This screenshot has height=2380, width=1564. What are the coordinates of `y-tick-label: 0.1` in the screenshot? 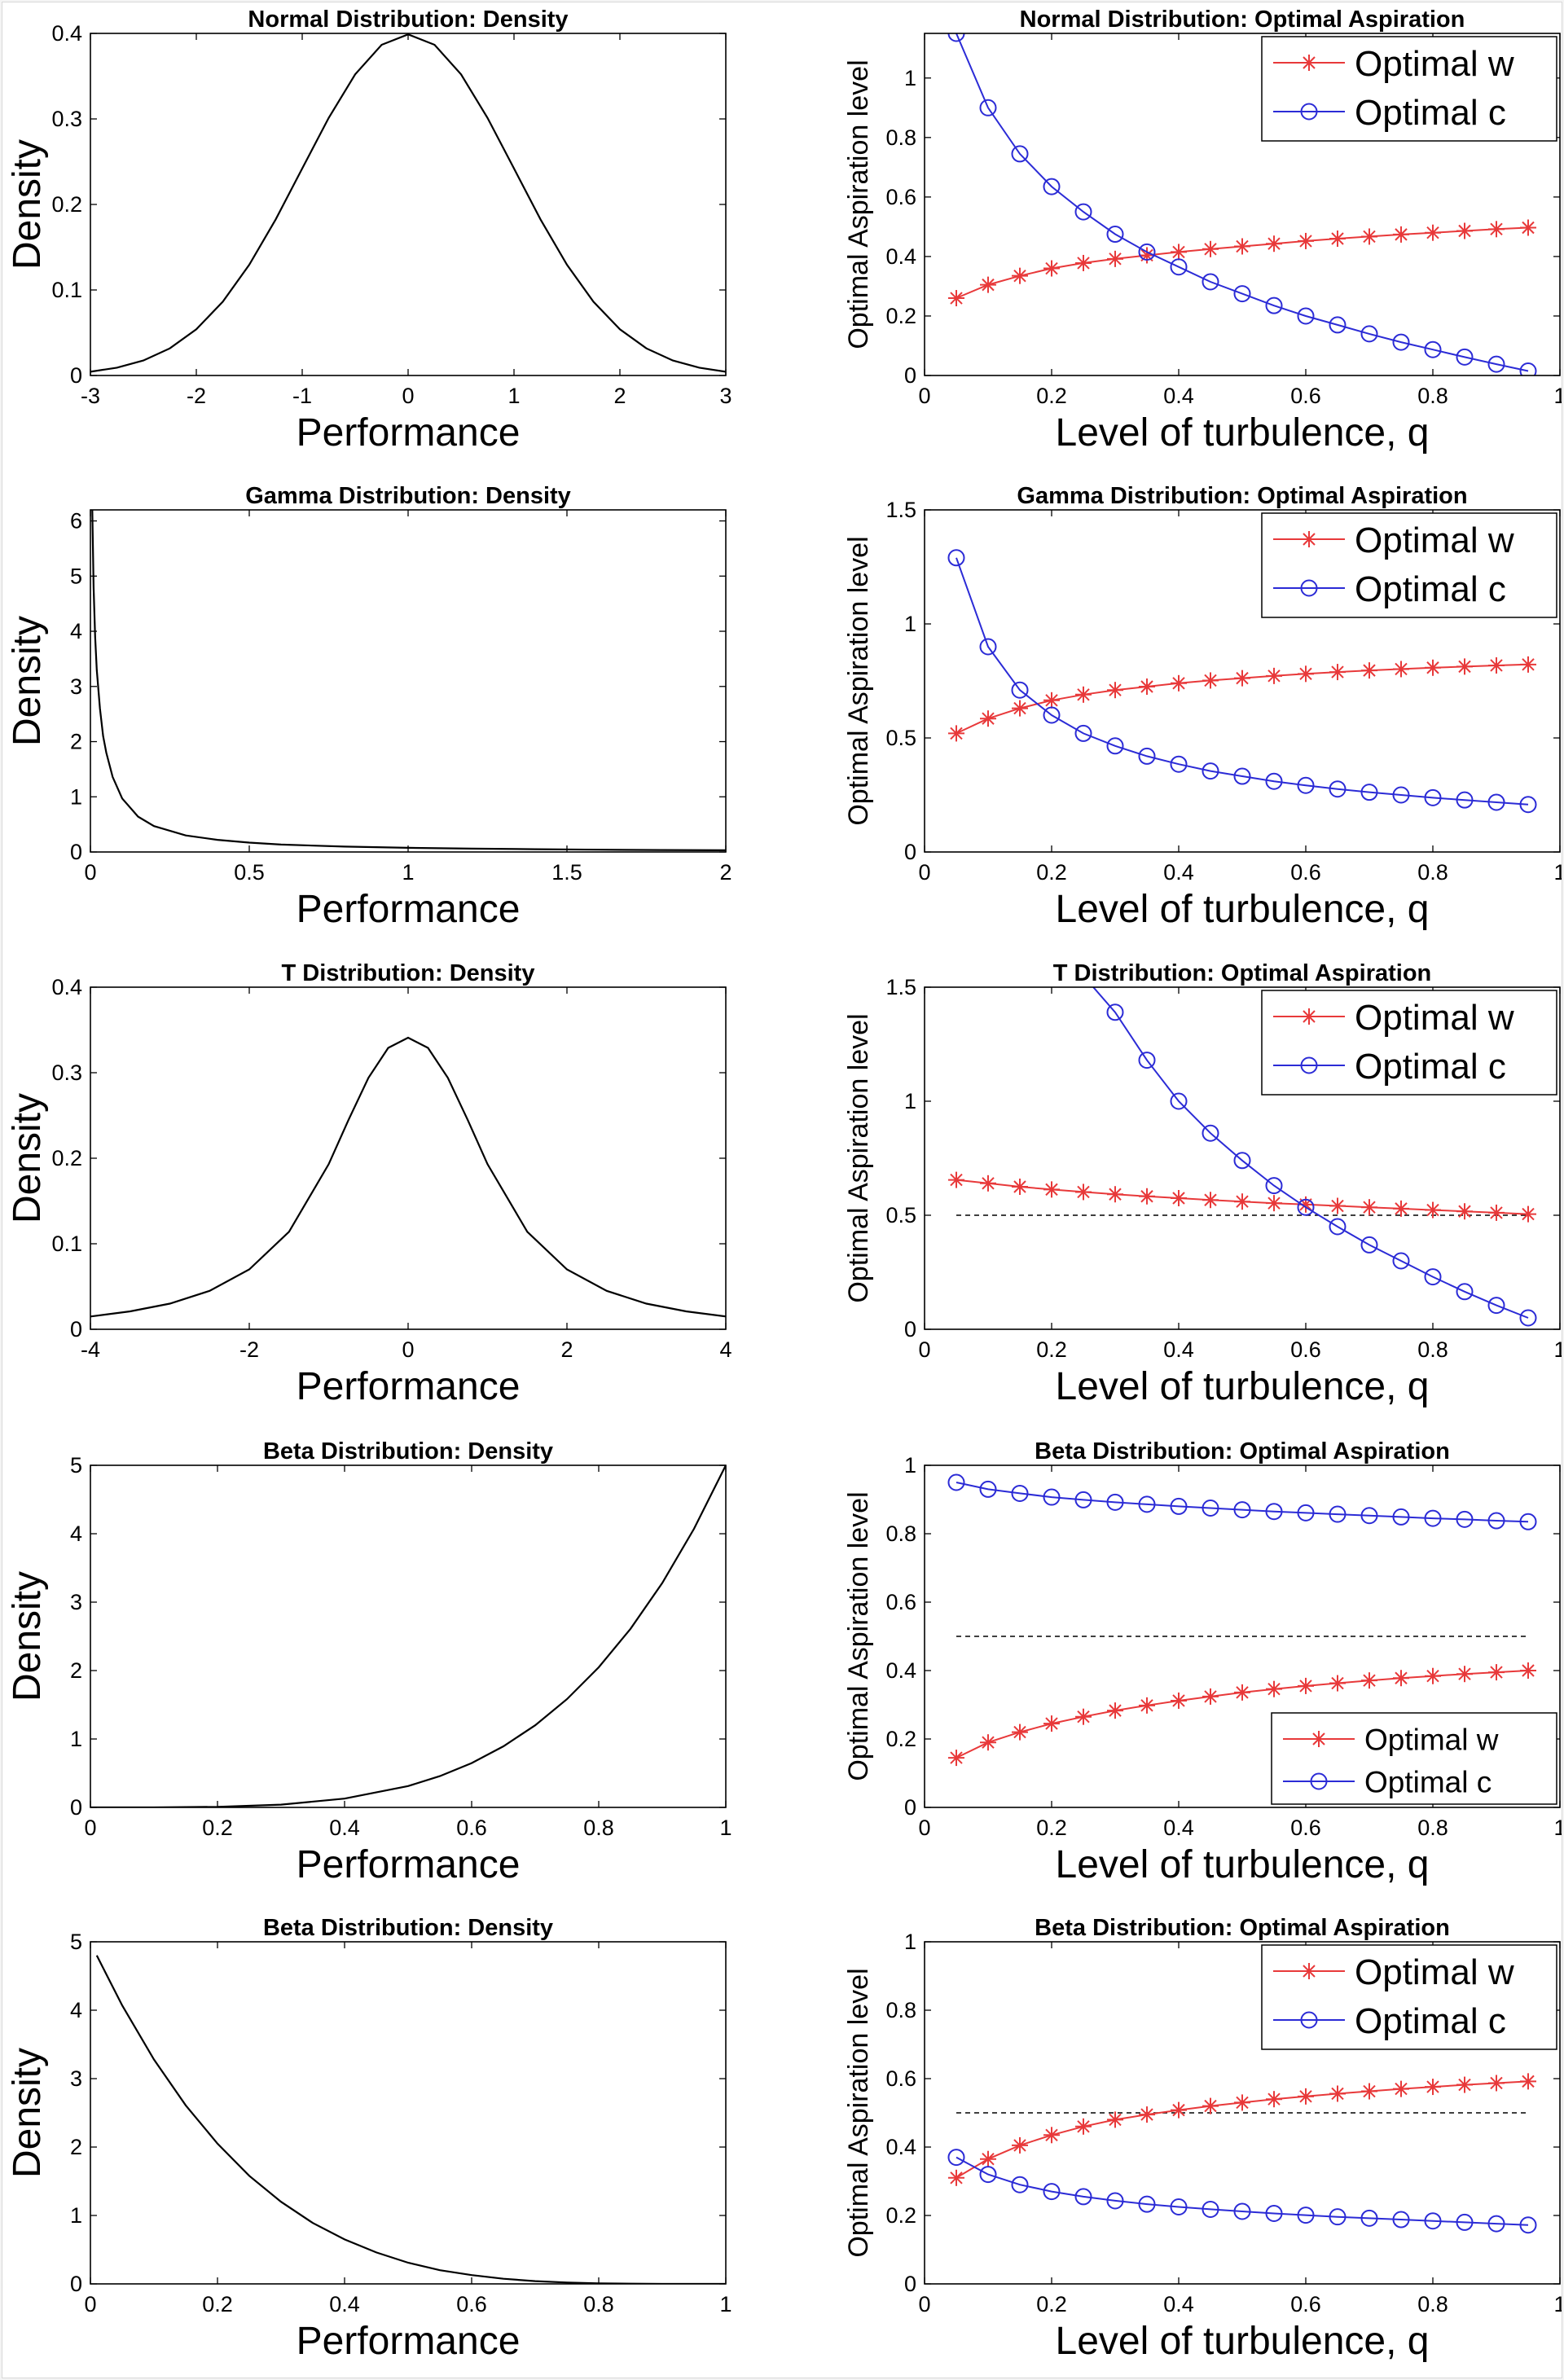 It's located at (66, 1244).